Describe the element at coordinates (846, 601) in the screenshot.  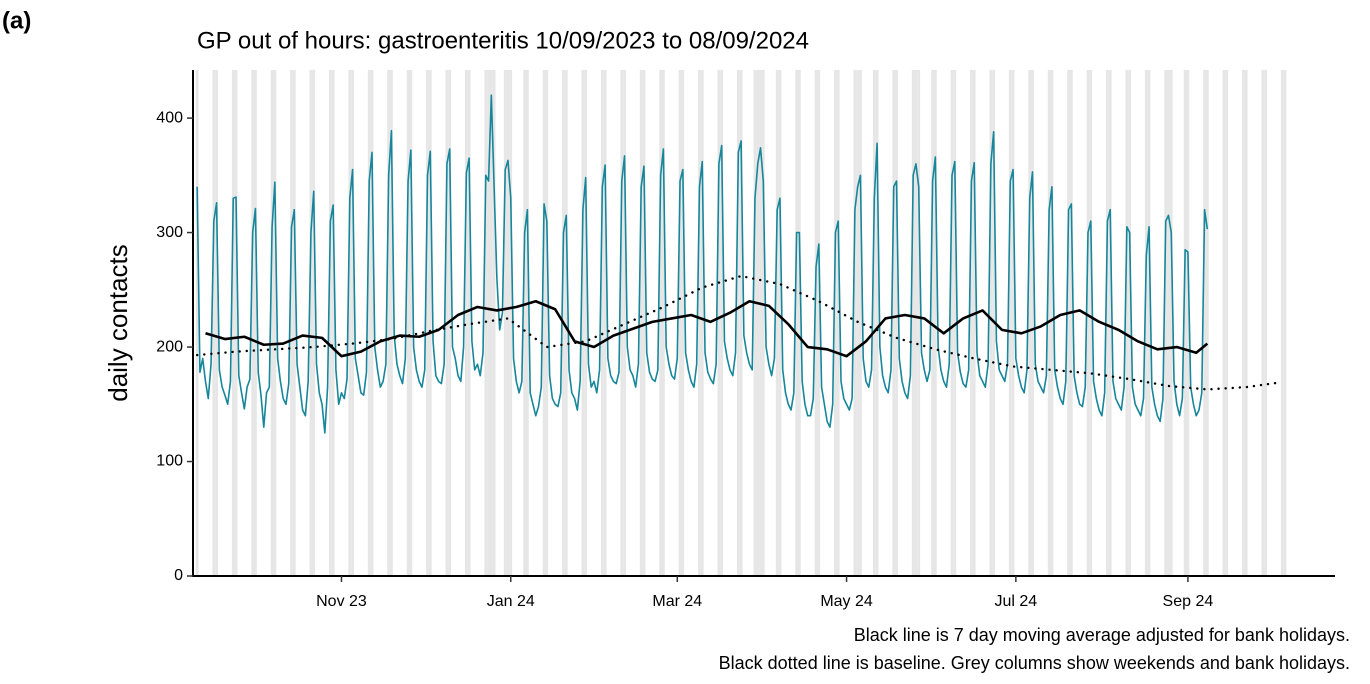
I see `x-tick-label: May 24` at that location.